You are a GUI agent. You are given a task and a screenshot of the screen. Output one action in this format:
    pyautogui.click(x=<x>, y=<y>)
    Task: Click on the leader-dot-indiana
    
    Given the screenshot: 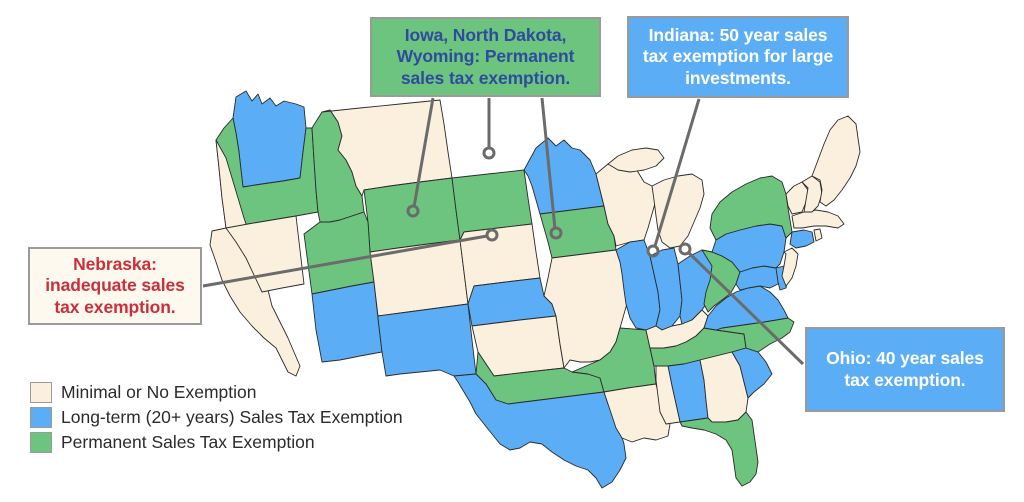 What is the action you would take?
    pyautogui.click(x=653, y=251)
    